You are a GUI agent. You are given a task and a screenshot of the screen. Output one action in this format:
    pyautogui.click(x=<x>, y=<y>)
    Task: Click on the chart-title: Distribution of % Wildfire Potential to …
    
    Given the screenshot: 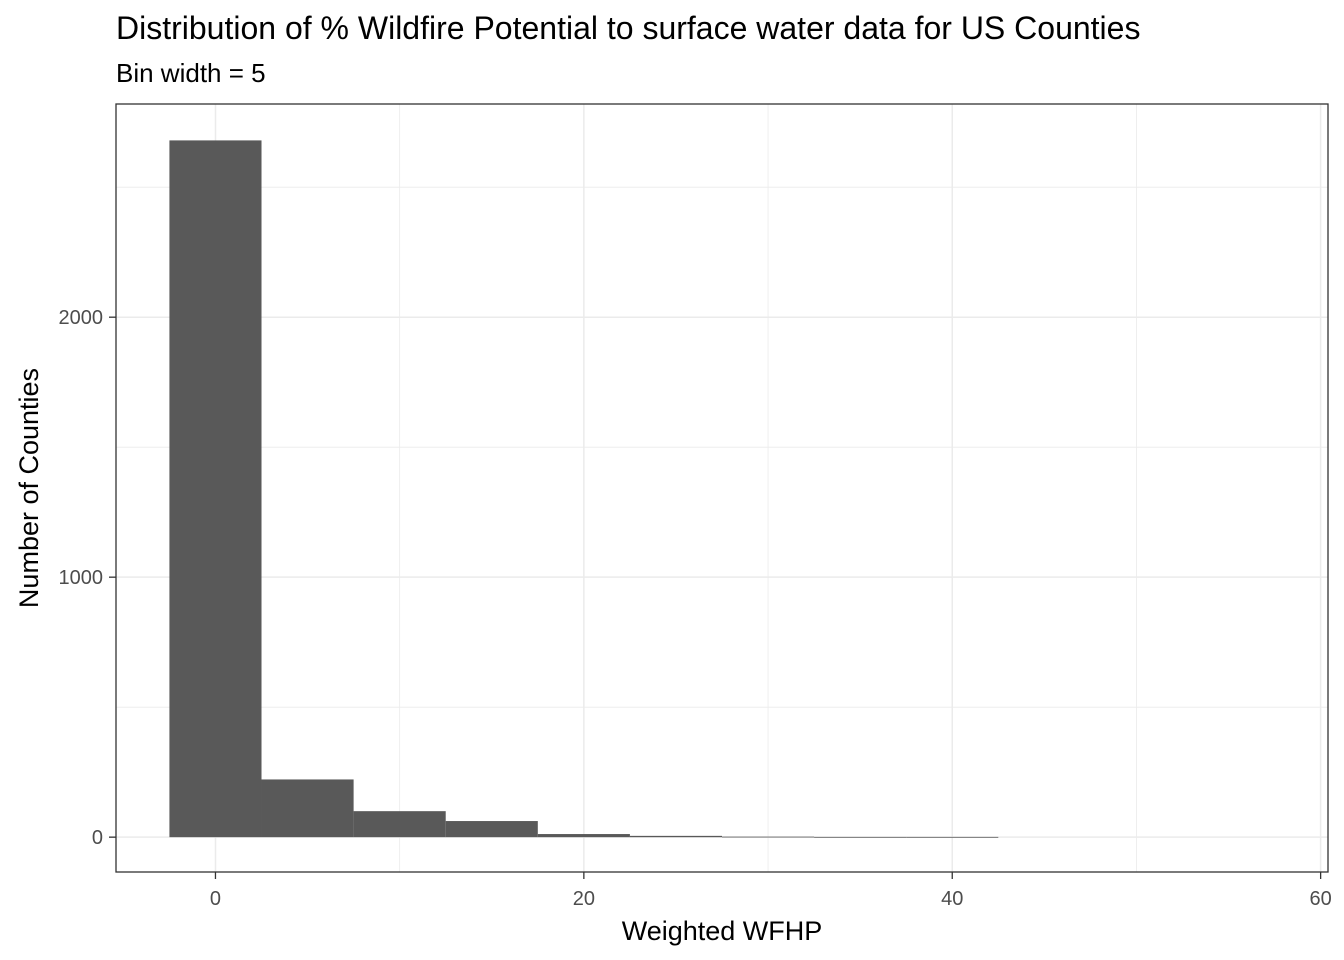 What is the action you would take?
    pyautogui.click(x=628, y=28)
    